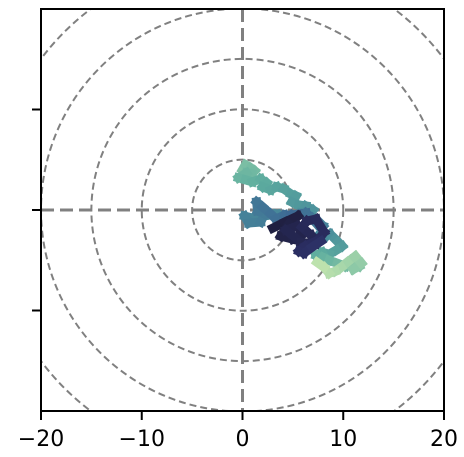 The width and height of the screenshot is (464, 457). Describe the element at coordinates (142, 439) in the screenshot. I see `x-tick-label: −10` at that location.